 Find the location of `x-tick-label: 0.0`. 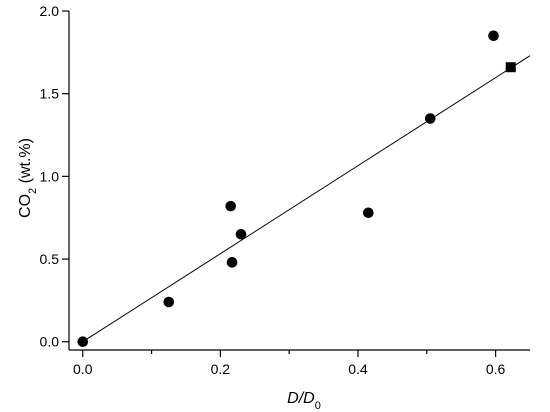

x-tick-label: 0.0 is located at coordinates (83, 369).